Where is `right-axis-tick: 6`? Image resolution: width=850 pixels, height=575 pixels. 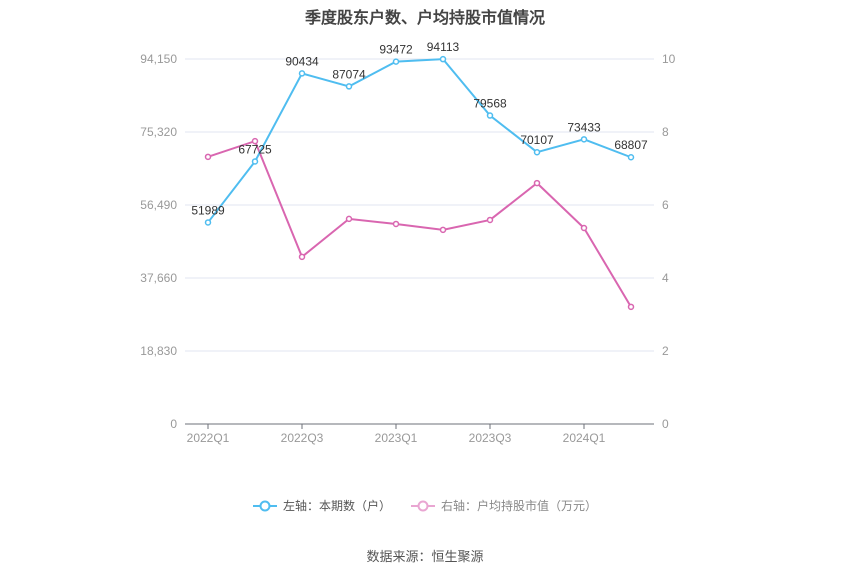 right-axis-tick: 6 is located at coordinates (665, 205).